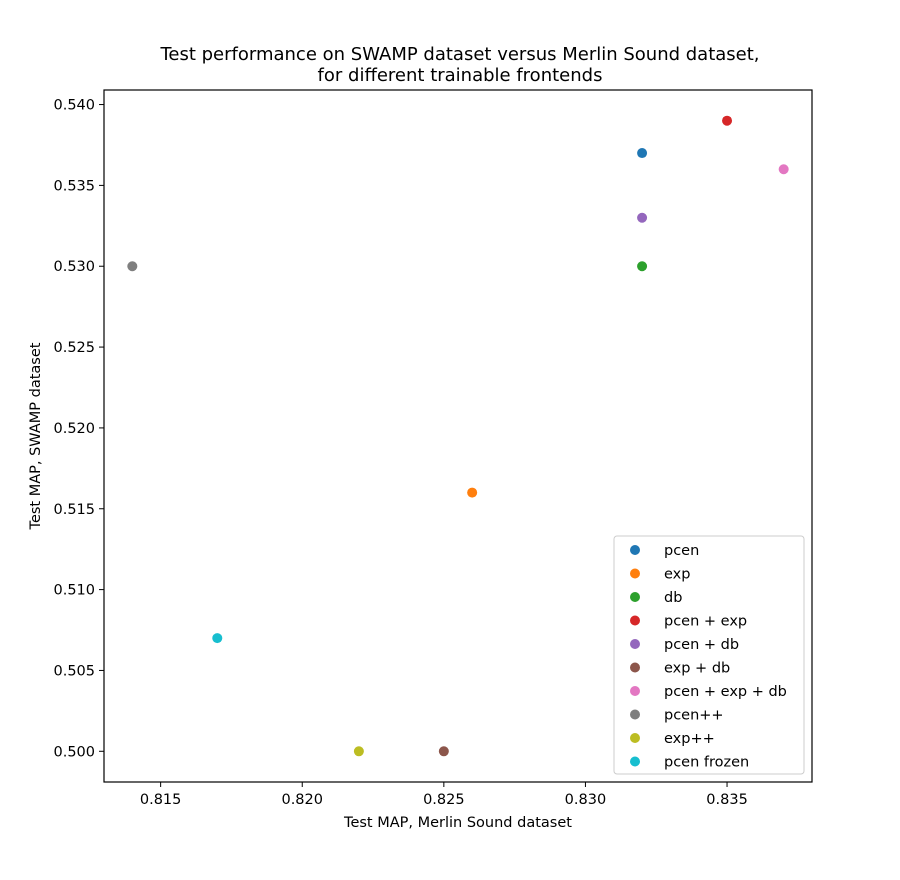 This screenshot has width=900, height=880. I want to click on legend-label: pcen + db, so click(701, 645).